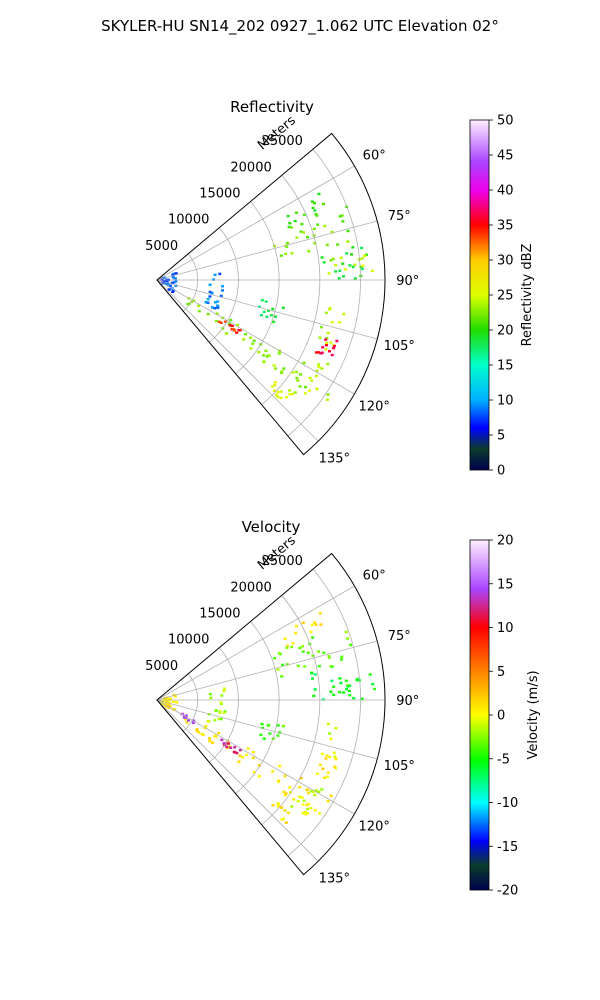 This screenshot has width=600, height=1000. I want to click on azimuth-tick-label: 120°, so click(374, 406).